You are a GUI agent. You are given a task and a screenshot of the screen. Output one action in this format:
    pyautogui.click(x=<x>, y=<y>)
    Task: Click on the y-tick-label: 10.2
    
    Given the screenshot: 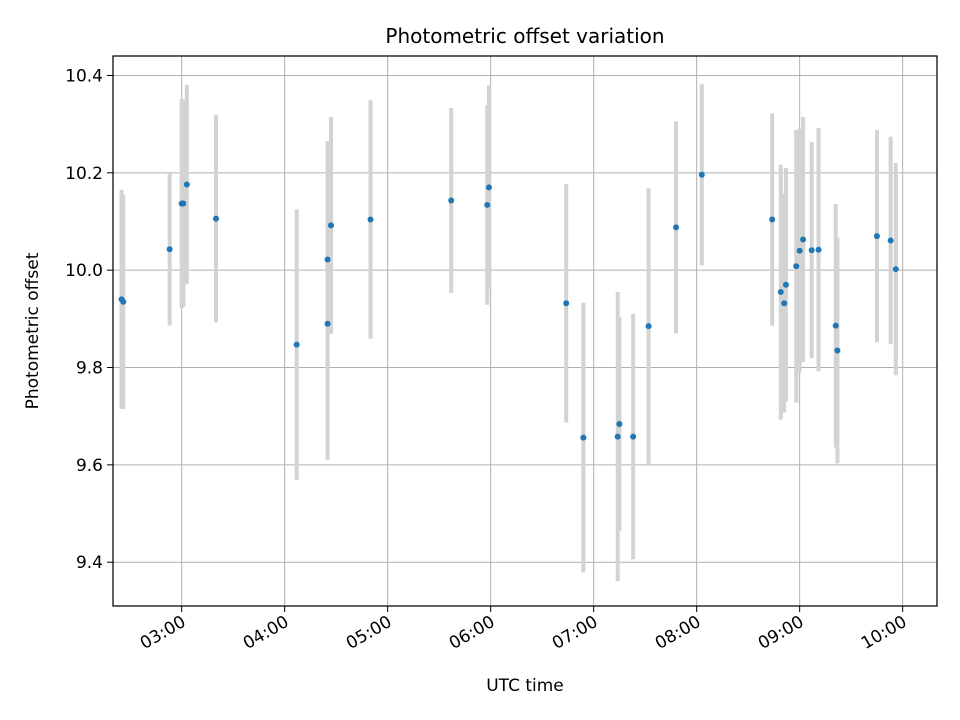 What is the action you would take?
    pyautogui.click(x=84, y=174)
    